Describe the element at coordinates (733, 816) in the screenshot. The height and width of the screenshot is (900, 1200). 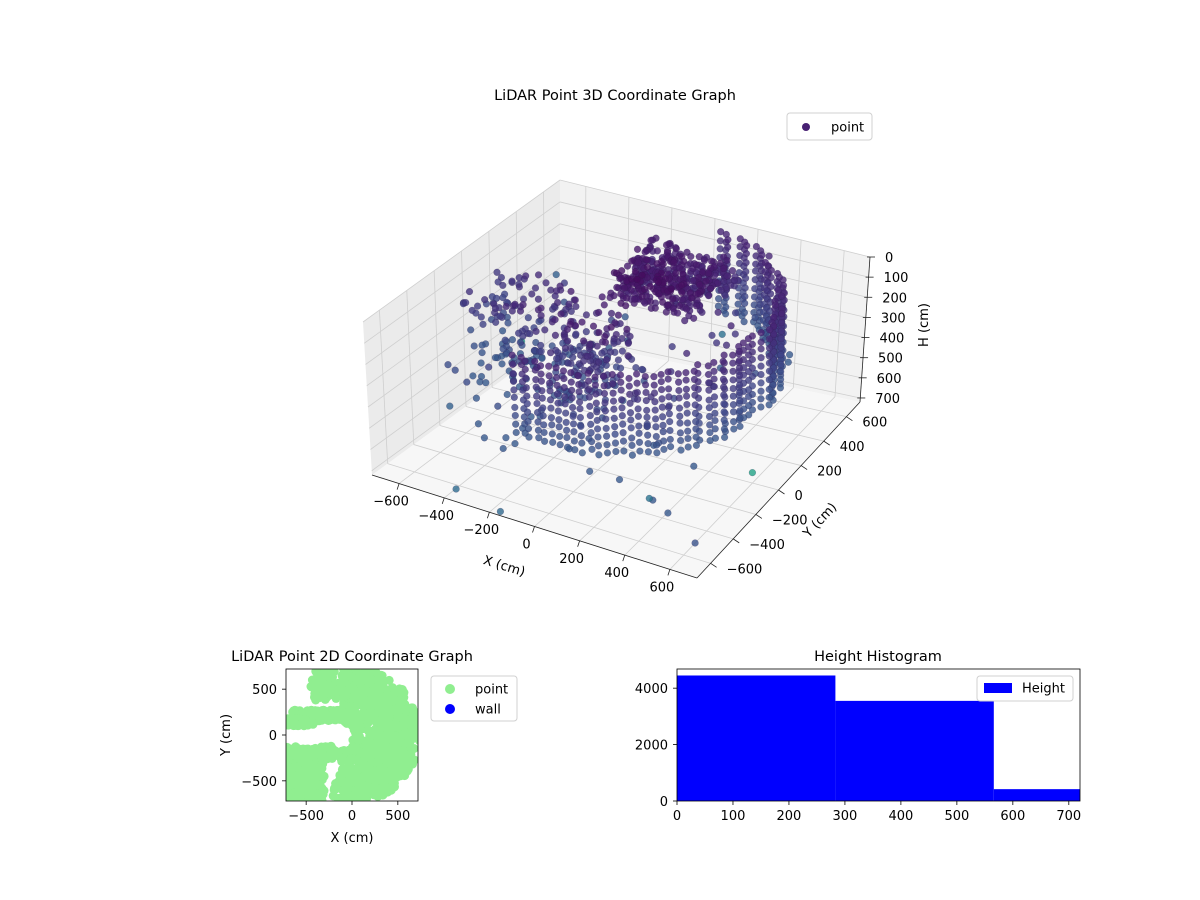
I see `histogram-x-tick-label: 100` at that location.